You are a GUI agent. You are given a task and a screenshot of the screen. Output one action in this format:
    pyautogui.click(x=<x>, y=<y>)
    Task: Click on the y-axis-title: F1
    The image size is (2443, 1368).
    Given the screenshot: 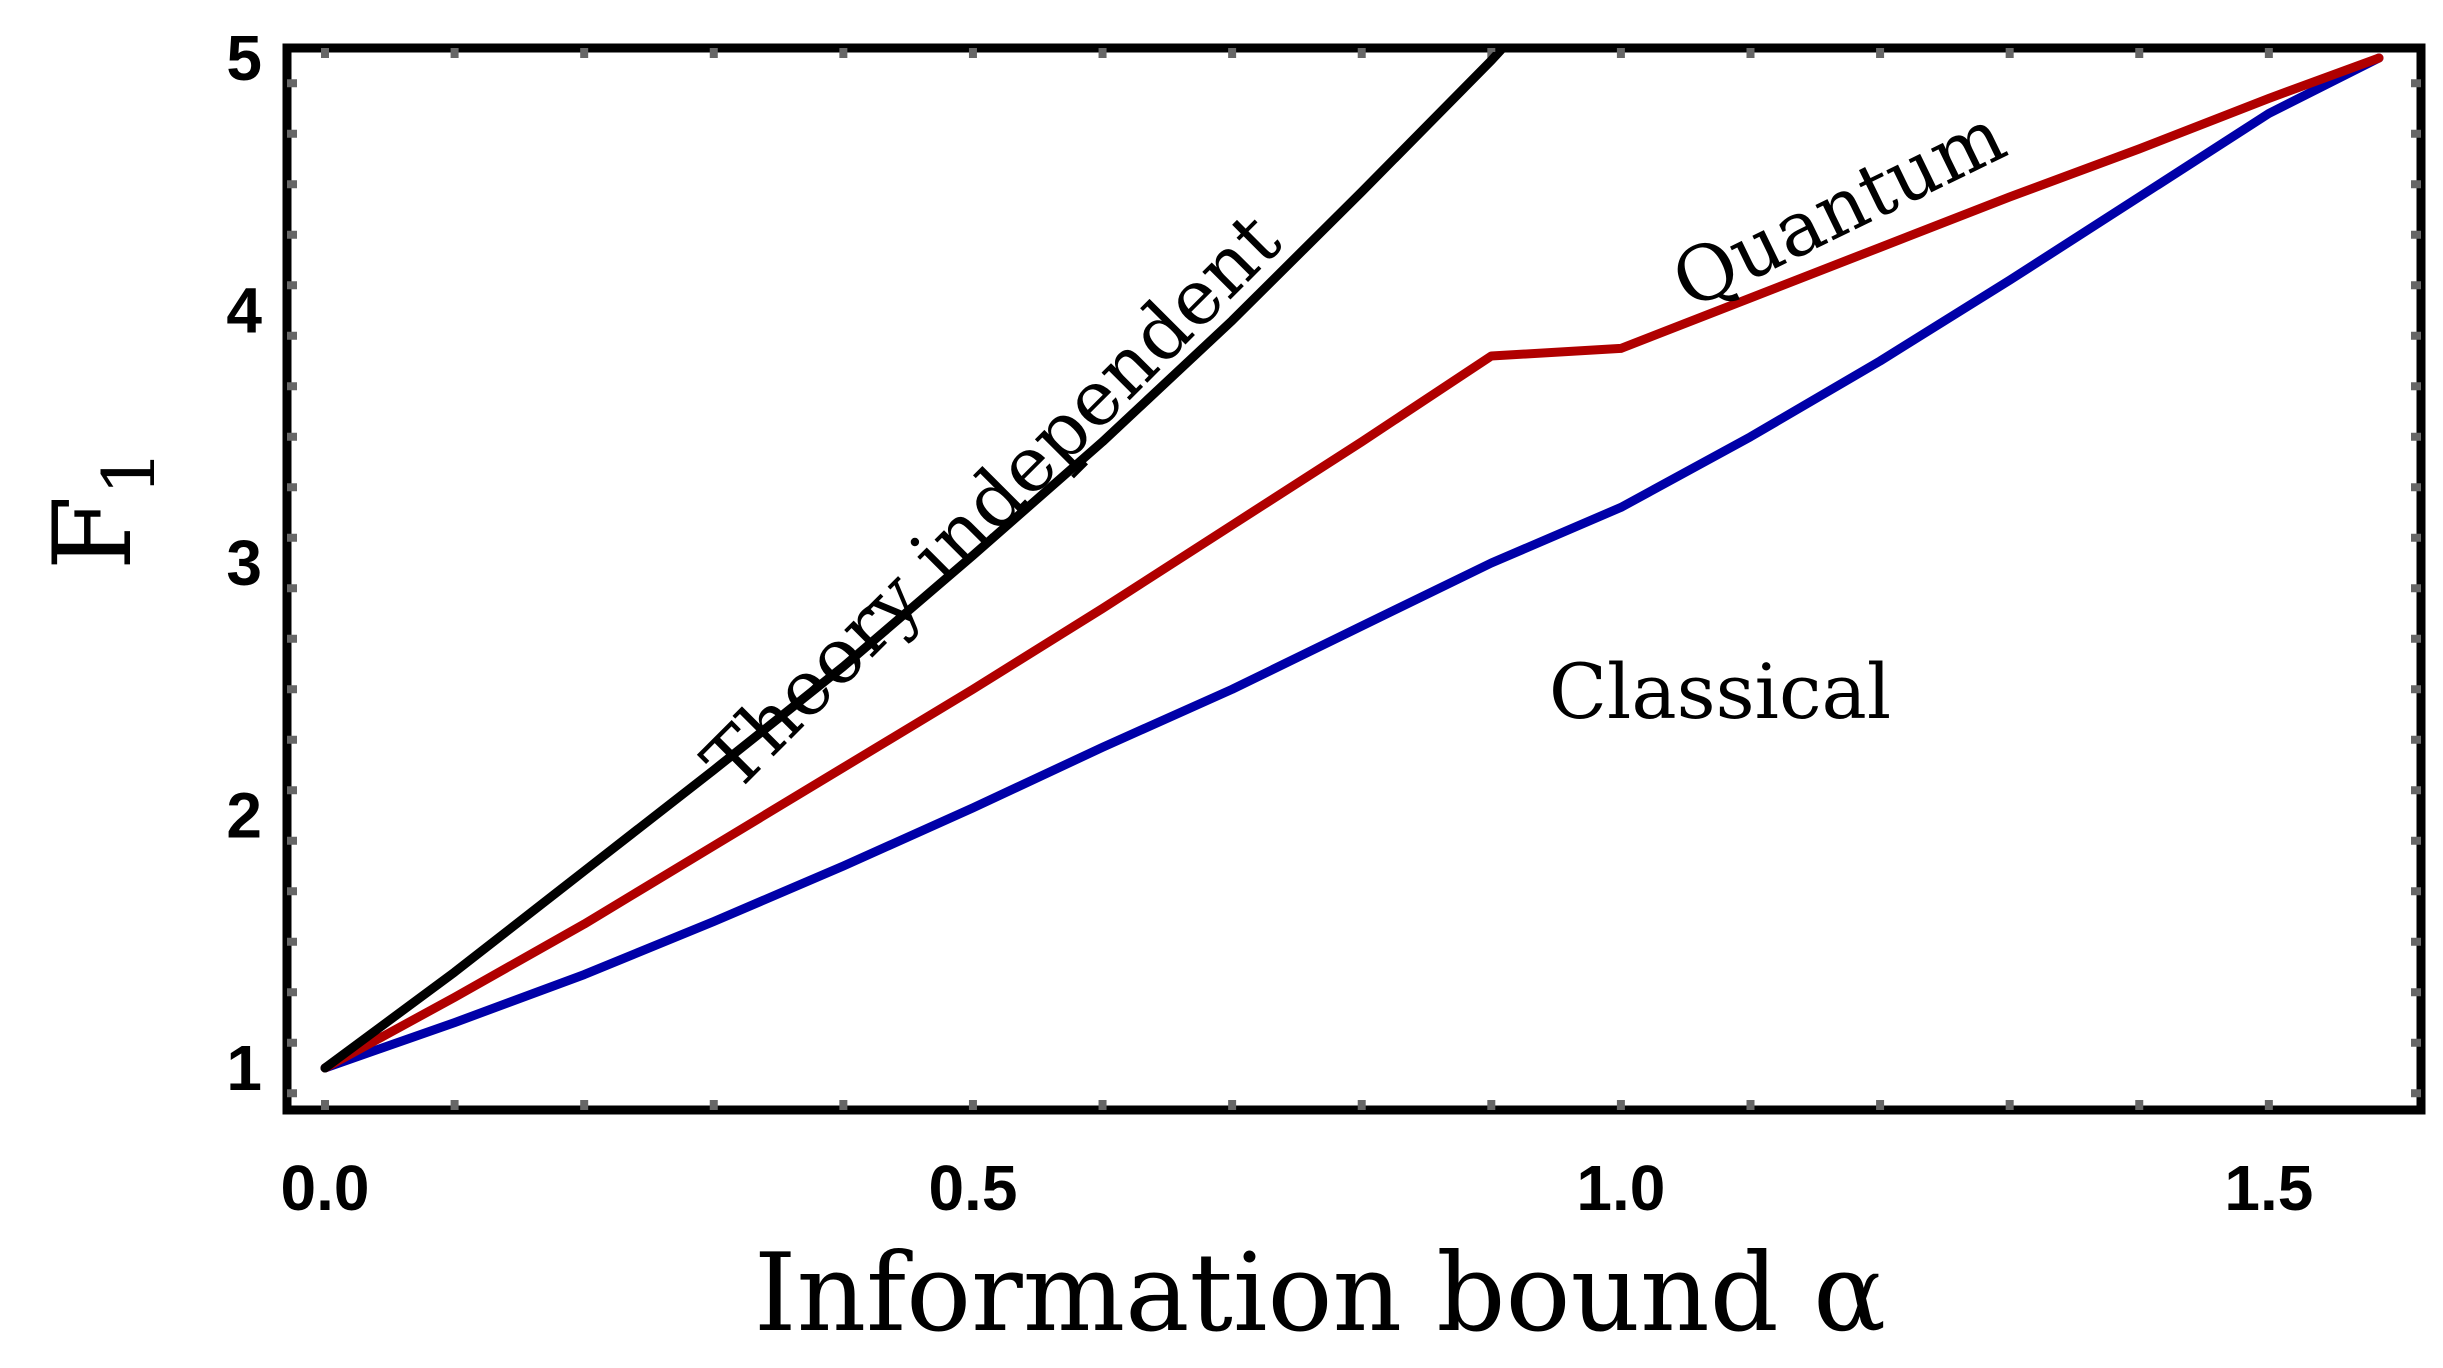 What is the action you would take?
    pyautogui.click(x=101, y=510)
    